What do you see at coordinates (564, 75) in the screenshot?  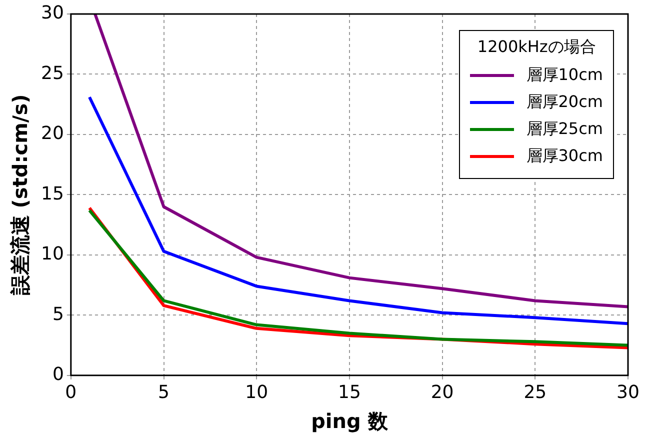 I see `legend-label: 層厚10cm` at bounding box center [564, 75].